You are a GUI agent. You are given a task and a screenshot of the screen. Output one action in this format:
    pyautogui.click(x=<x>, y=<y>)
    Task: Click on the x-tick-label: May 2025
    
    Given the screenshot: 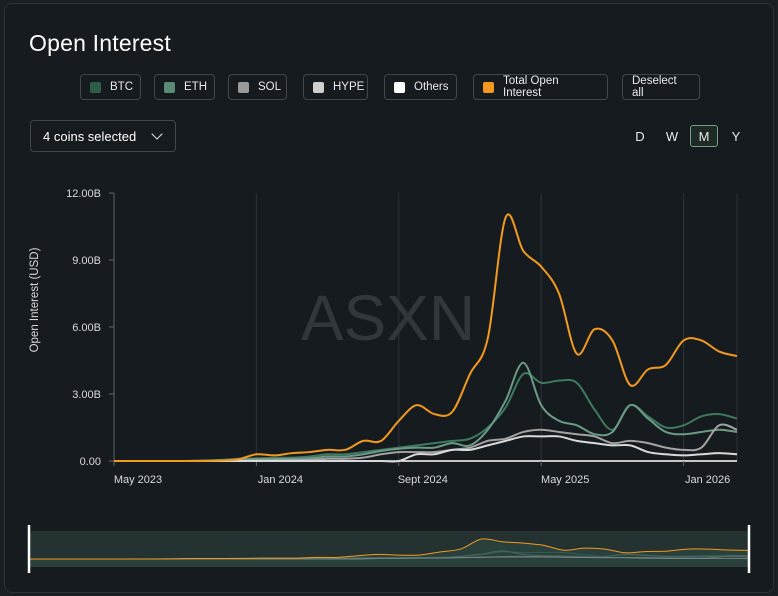 What is the action you would take?
    pyautogui.click(x=565, y=480)
    